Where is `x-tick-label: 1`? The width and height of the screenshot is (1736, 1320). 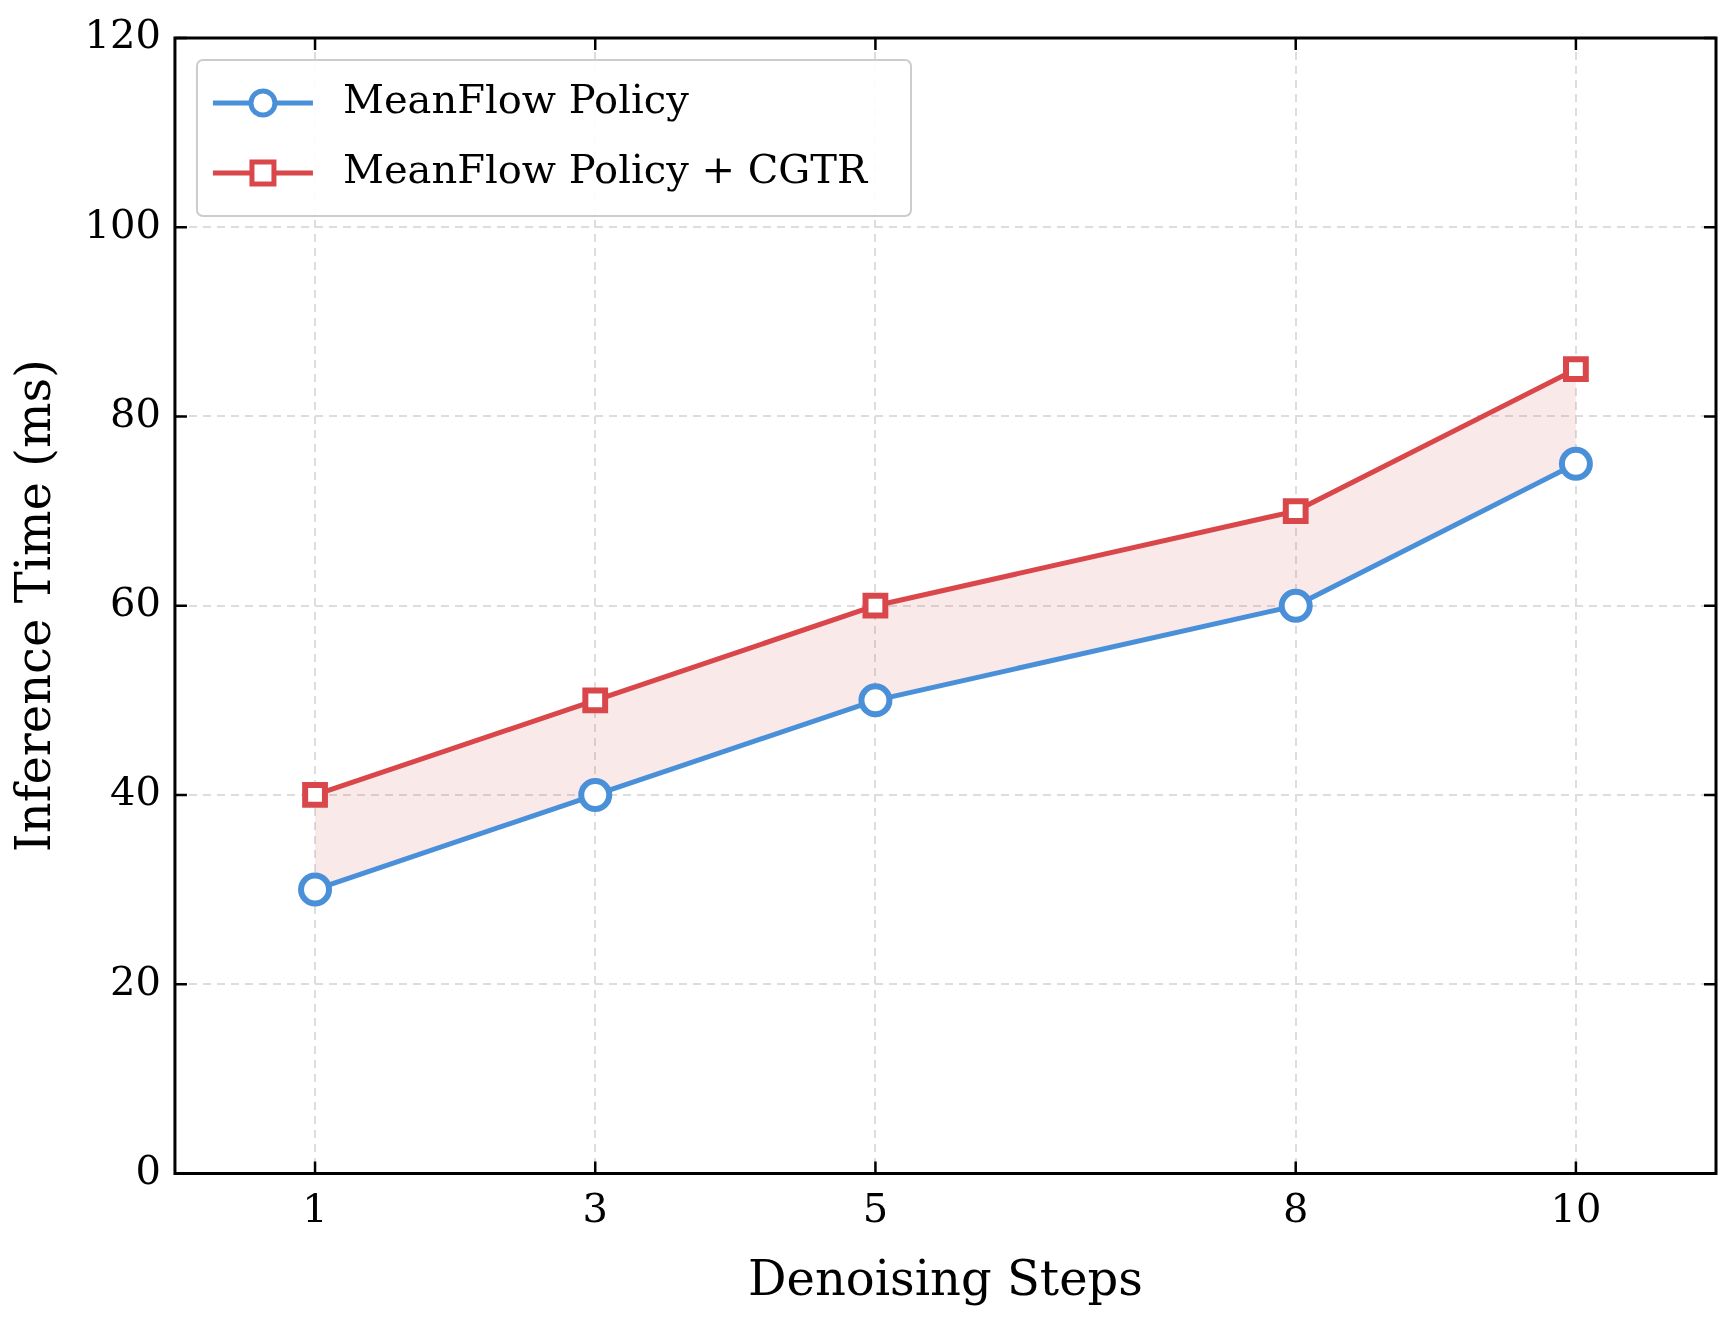 x-tick-label: 1 is located at coordinates (315, 1207).